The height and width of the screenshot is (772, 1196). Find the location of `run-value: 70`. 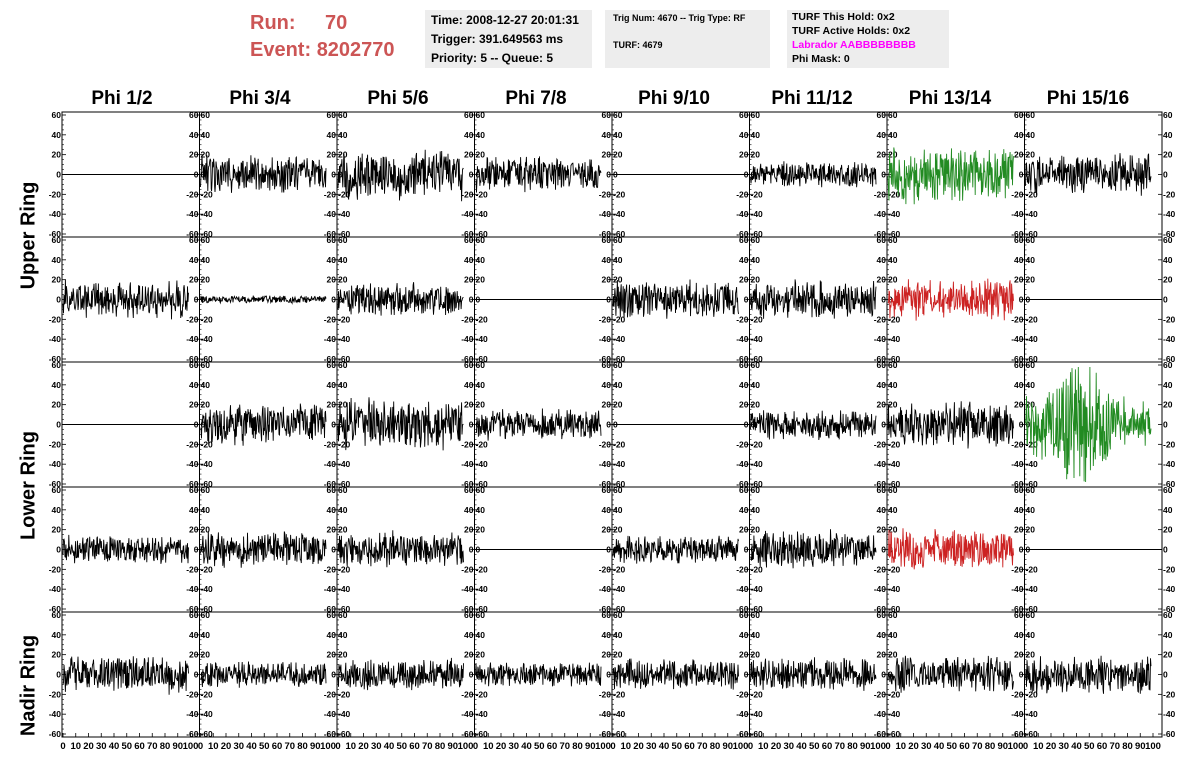

run-value: 70 is located at coordinates (336, 23).